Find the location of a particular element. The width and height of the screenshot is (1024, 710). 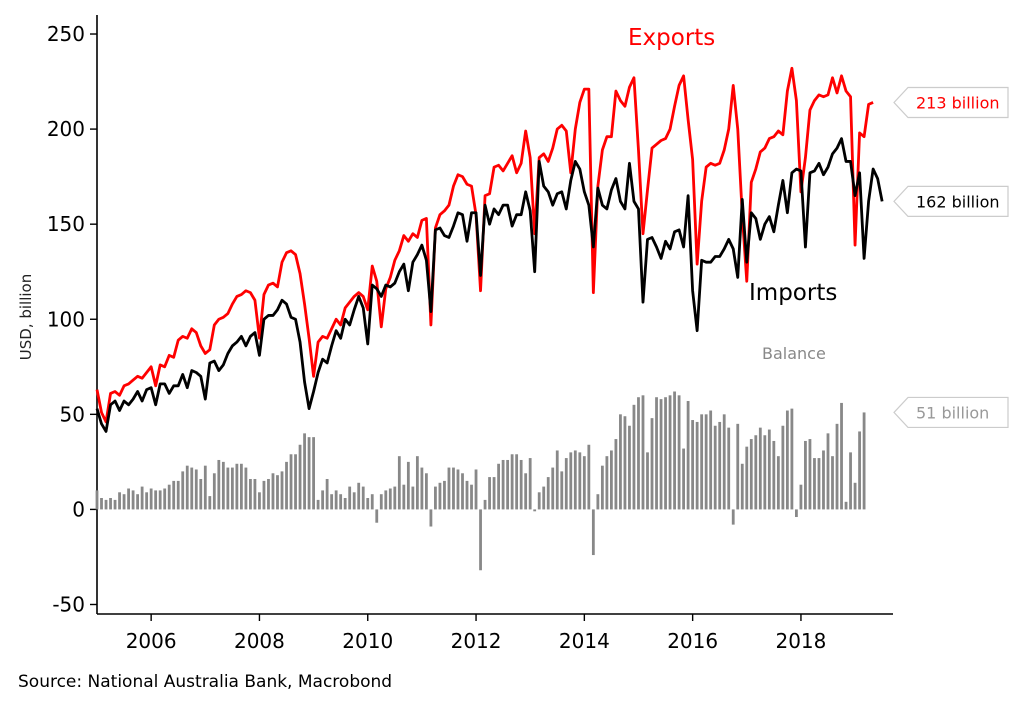

balance-callout-label: 51 billion is located at coordinates (952, 412).